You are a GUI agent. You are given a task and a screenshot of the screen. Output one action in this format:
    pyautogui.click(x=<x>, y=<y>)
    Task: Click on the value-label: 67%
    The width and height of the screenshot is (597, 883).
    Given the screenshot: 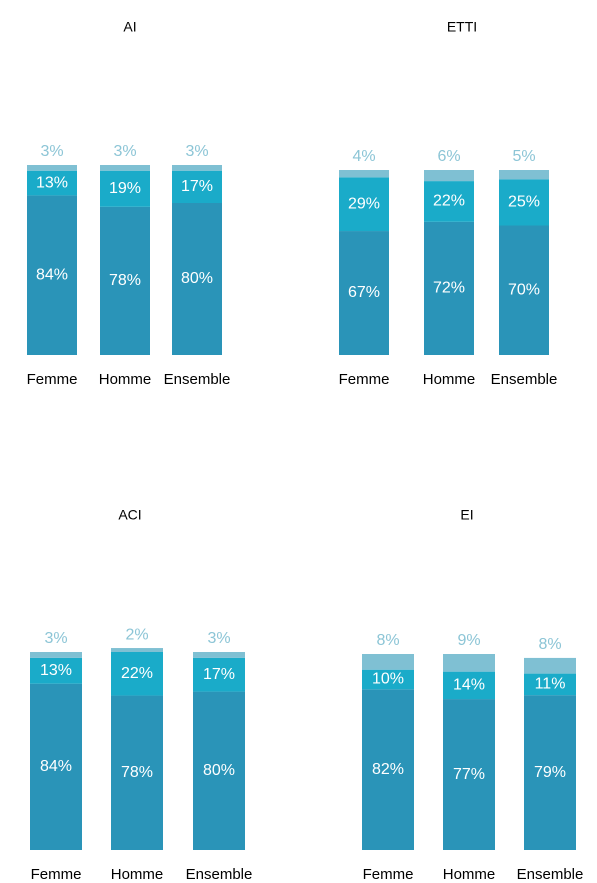 What is the action you would take?
    pyautogui.click(x=364, y=292)
    